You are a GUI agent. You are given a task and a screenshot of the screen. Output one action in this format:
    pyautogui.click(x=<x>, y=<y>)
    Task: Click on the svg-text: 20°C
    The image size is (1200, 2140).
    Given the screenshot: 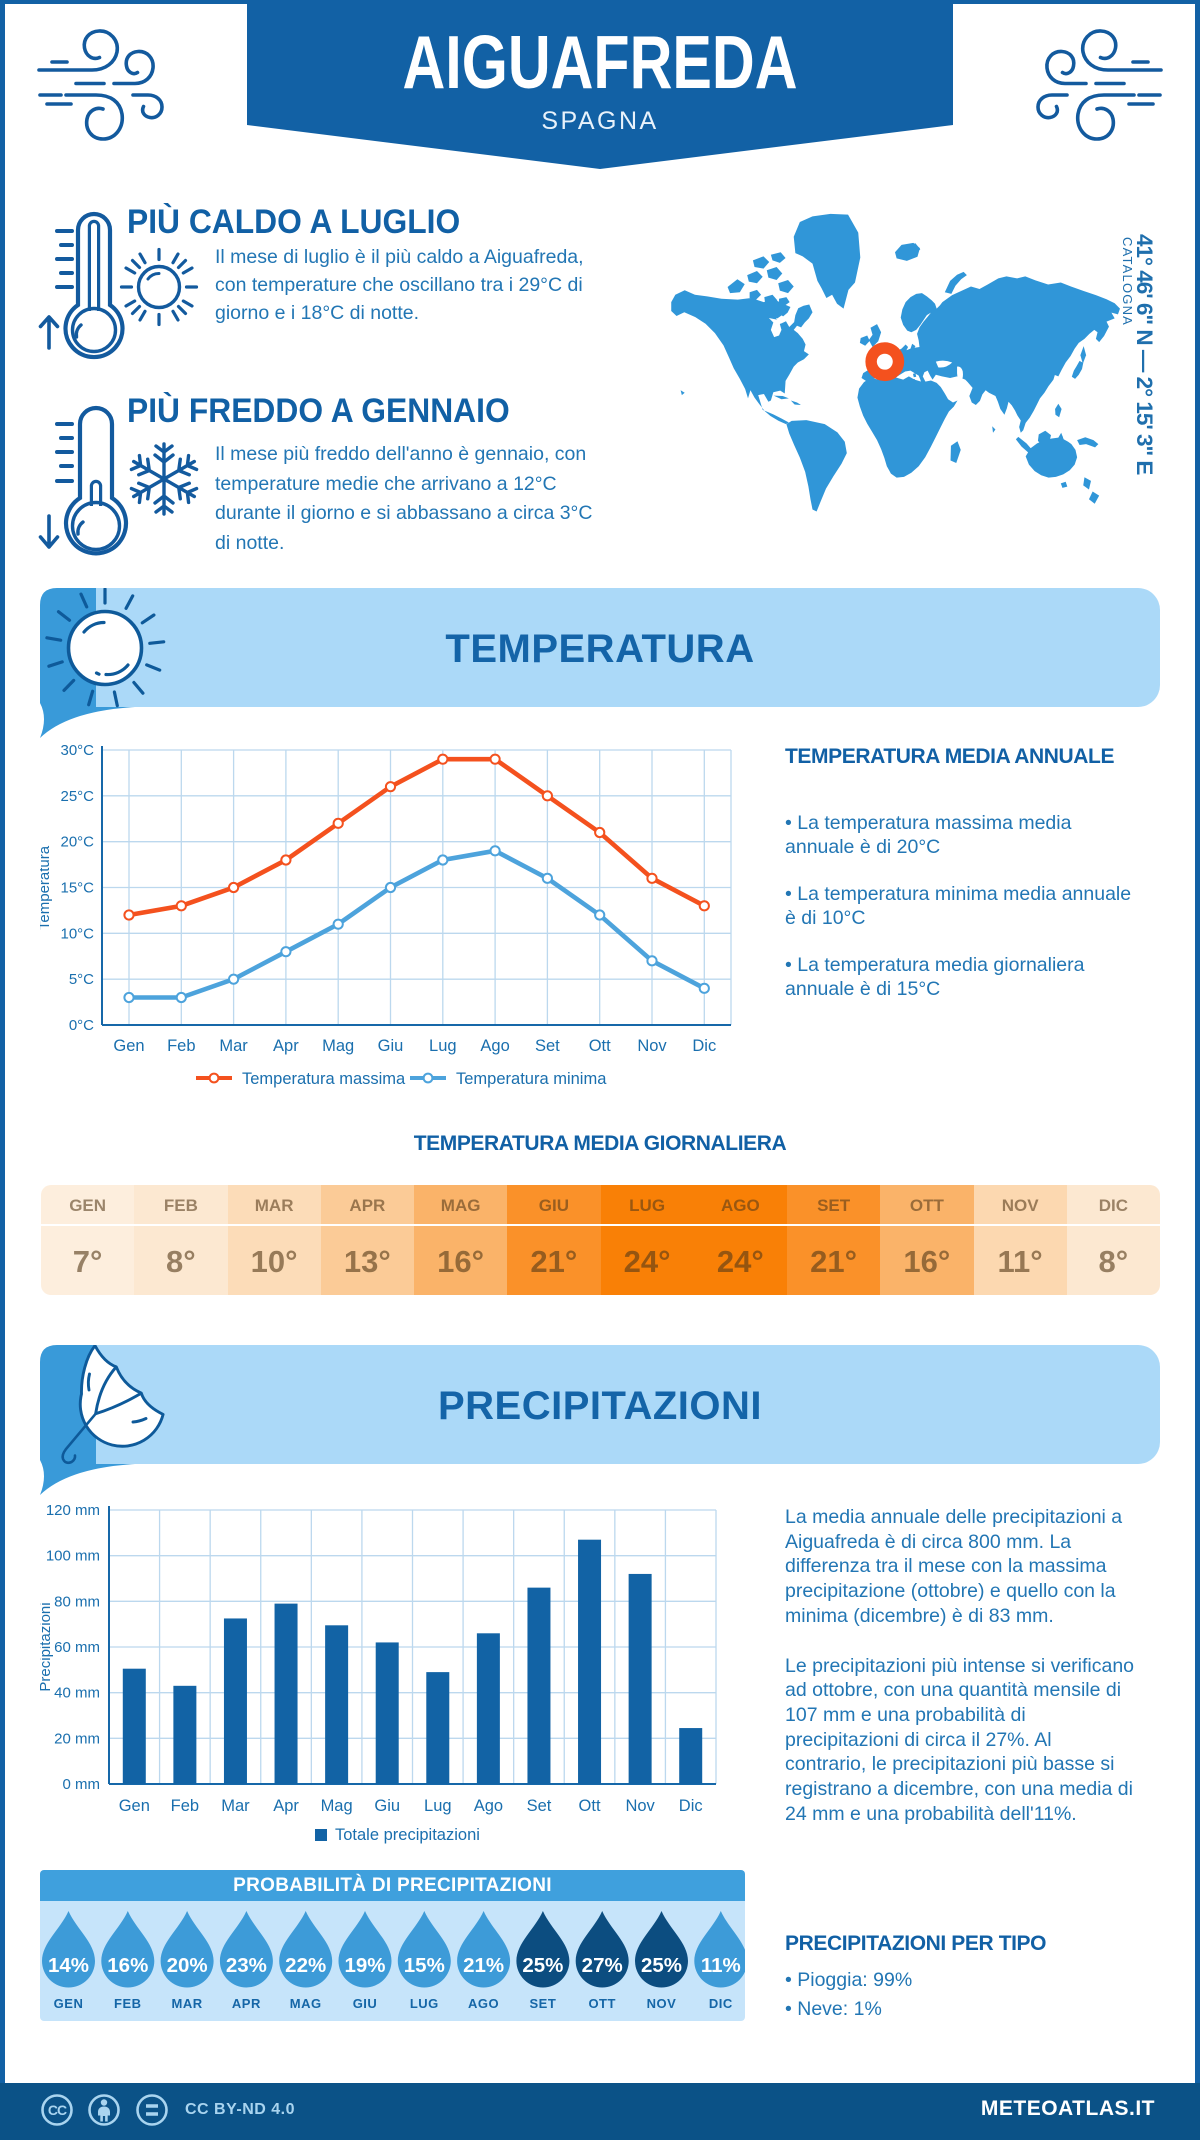 What is the action you would take?
    pyautogui.click(x=77, y=842)
    